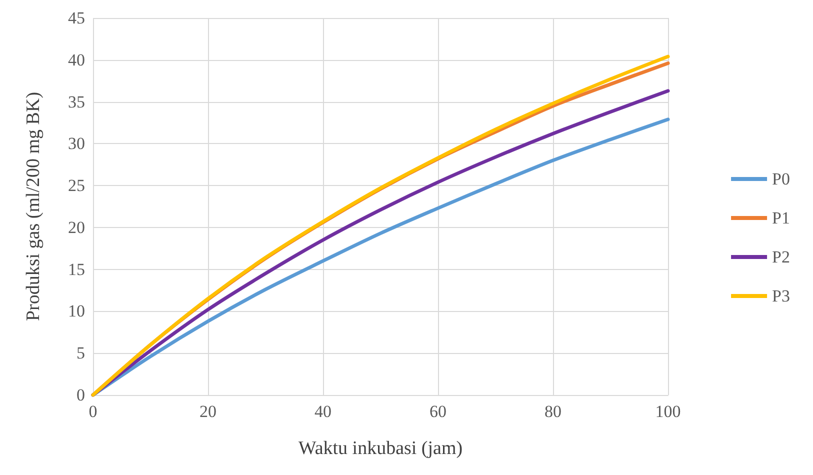  Describe the element at coordinates (380, 448) in the screenshot. I see `x-axis-title: Waktu inkubasi (jam)` at that location.